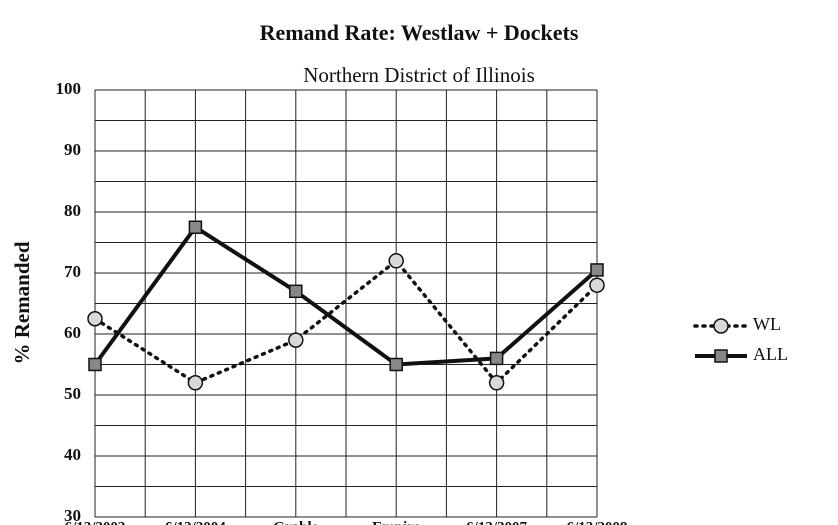 Image resolution: width=838 pixels, height=525 pixels. I want to click on chart-title: Remand Rate: Westlaw + Dockets, so click(419, 32).